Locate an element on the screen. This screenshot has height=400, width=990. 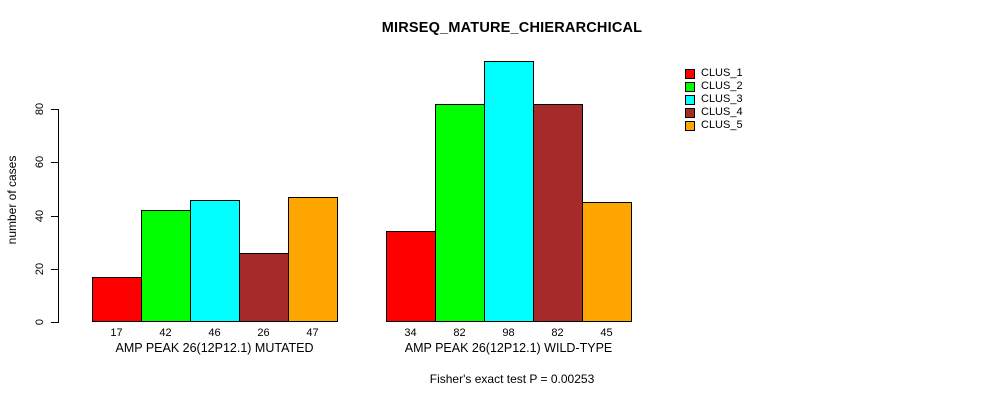
bar-value-label: 98 is located at coordinates (508, 333).